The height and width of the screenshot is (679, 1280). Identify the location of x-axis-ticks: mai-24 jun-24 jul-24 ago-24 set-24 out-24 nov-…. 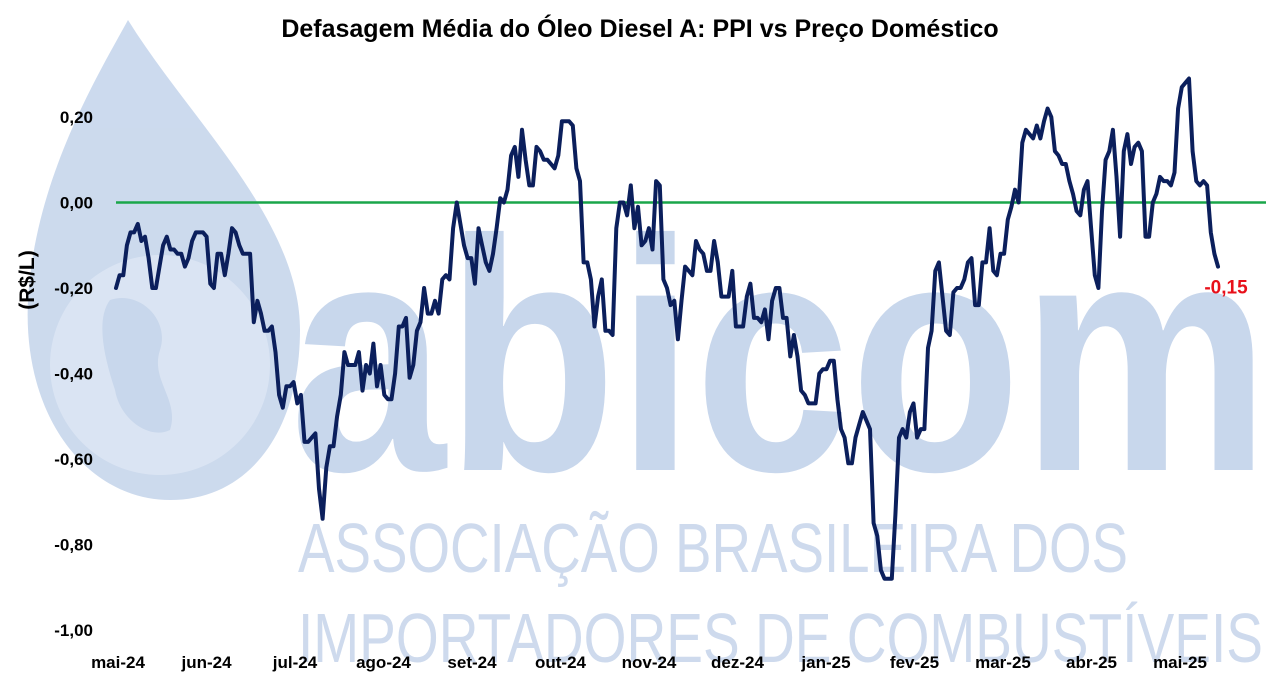
(649, 662).